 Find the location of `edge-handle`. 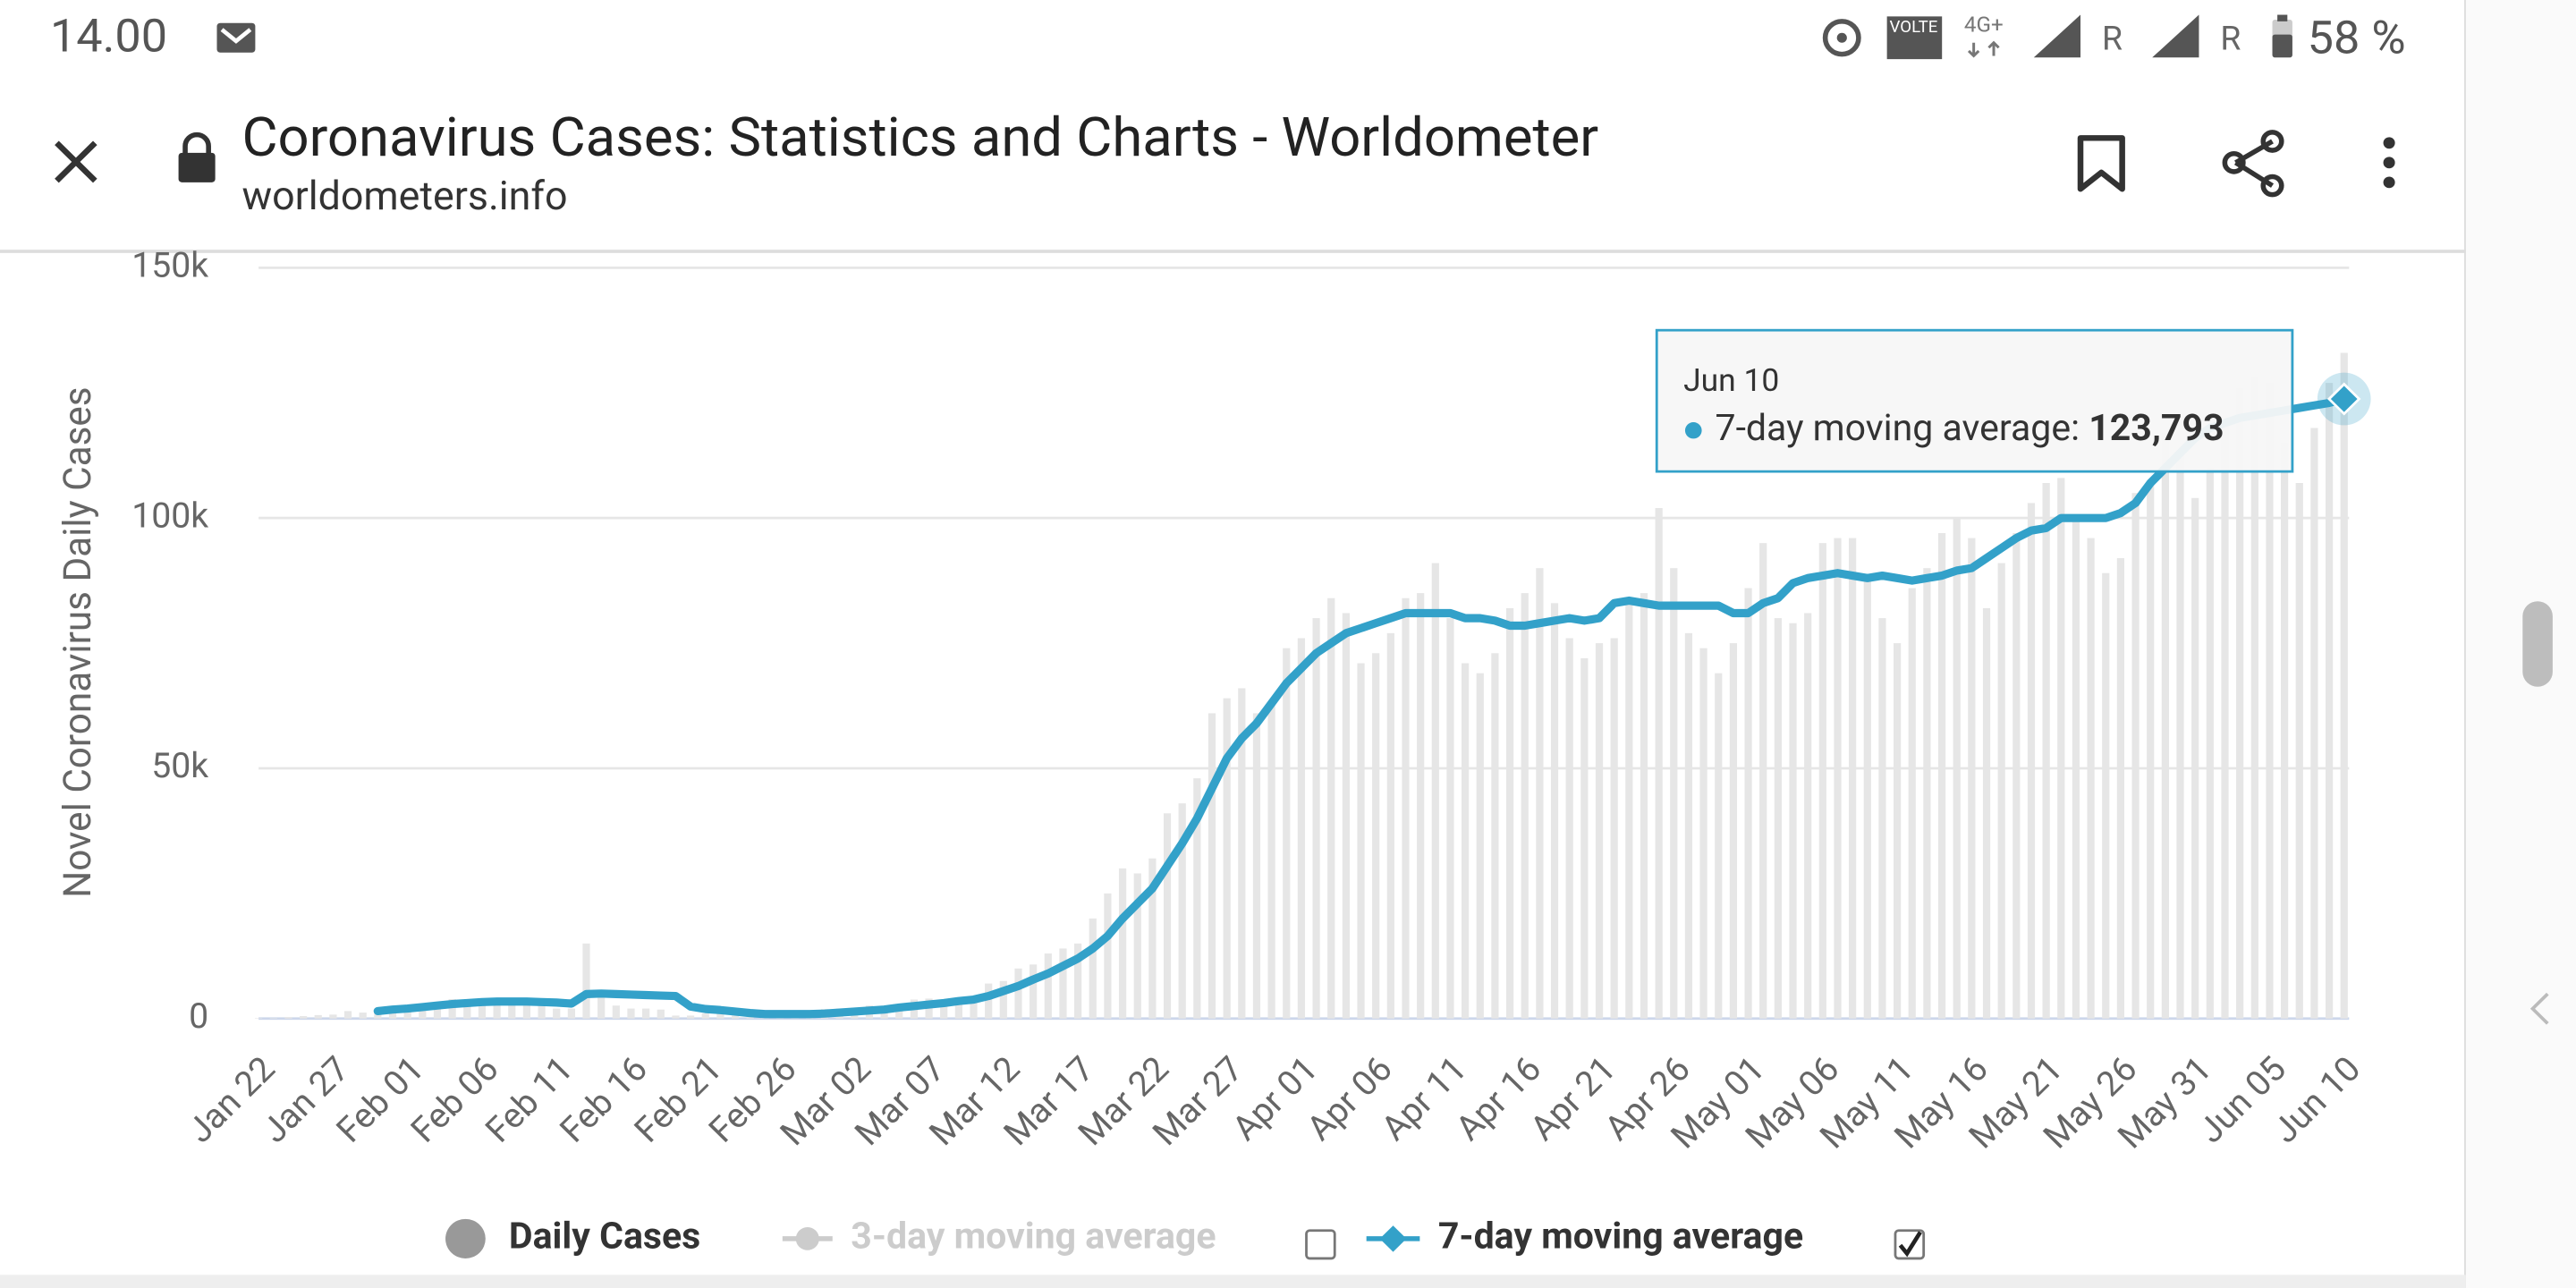

edge-handle is located at coordinates (2539, 1008).